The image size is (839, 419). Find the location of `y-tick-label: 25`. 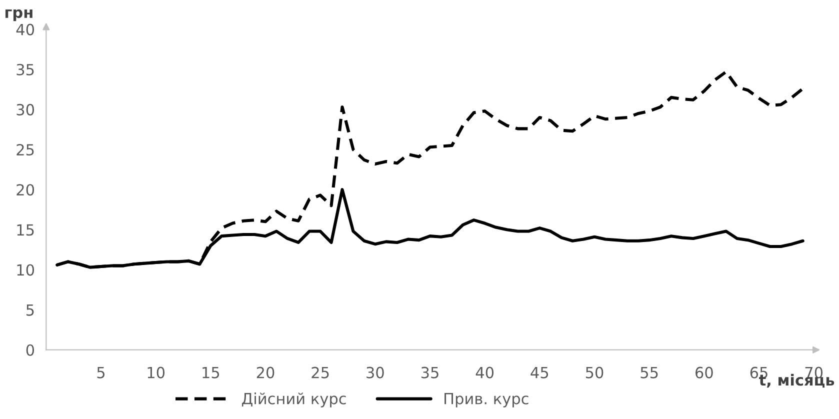

y-tick-label: 25 is located at coordinates (25, 150).